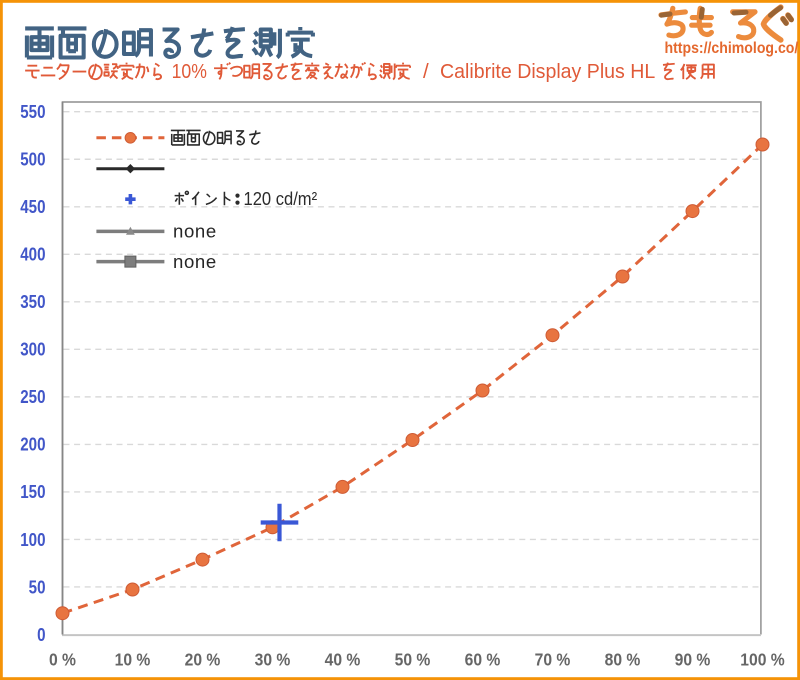  I want to click on svg-text: 500, so click(32, 159).